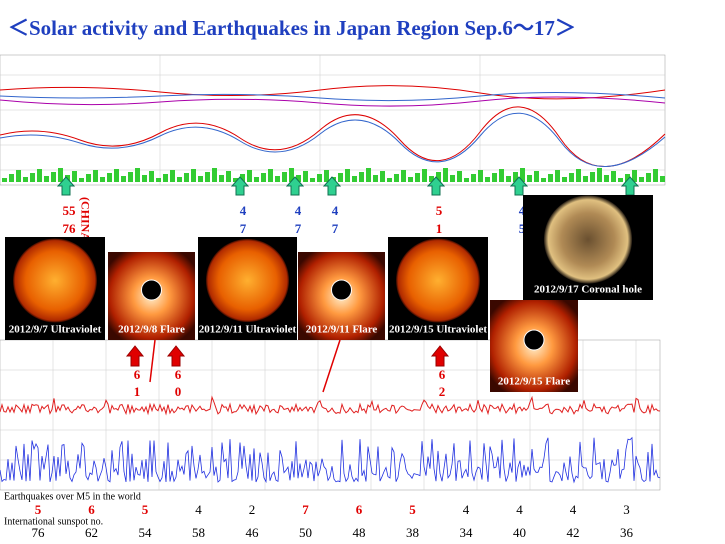  I want to click on sunspot-count: 62, so click(91, 532).